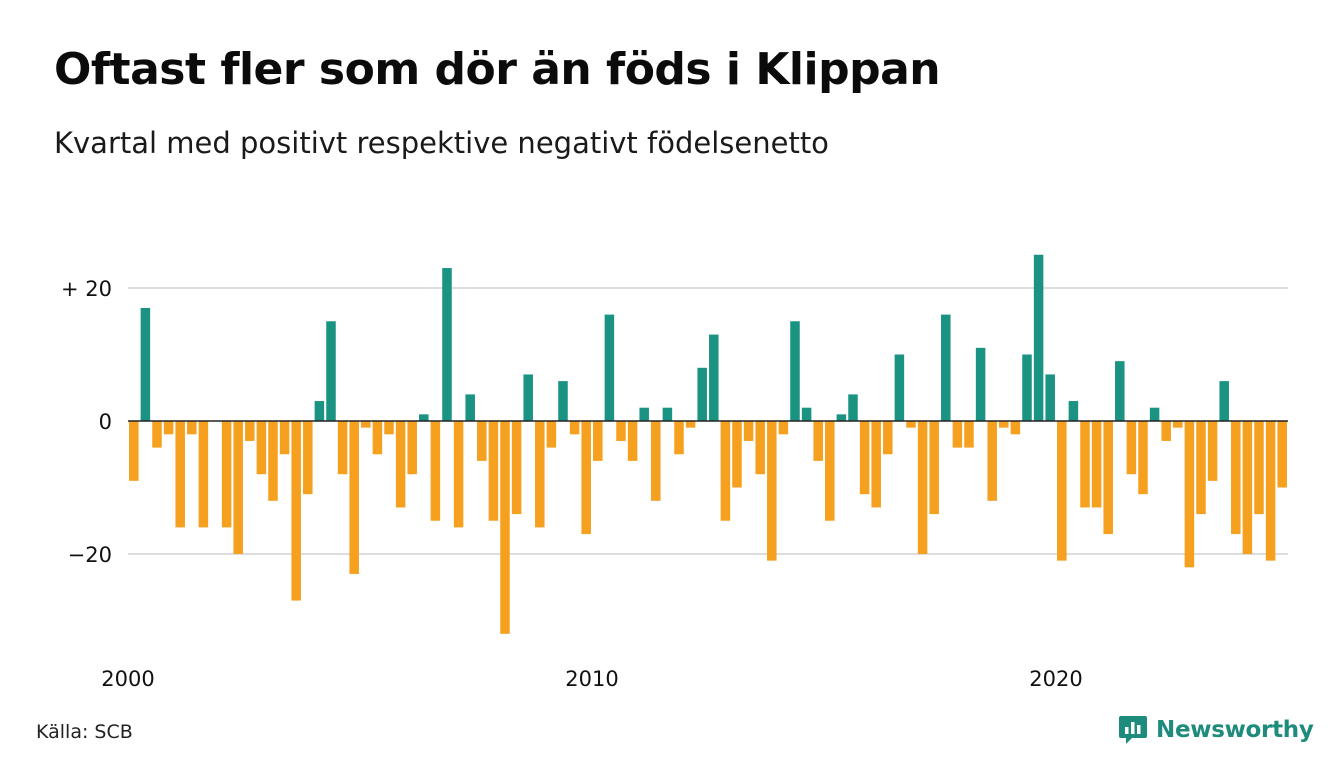  Describe the element at coordinates (86, 422) in the screenshot. I see `y-axis-ticks: + 20 0 −20` at that location.